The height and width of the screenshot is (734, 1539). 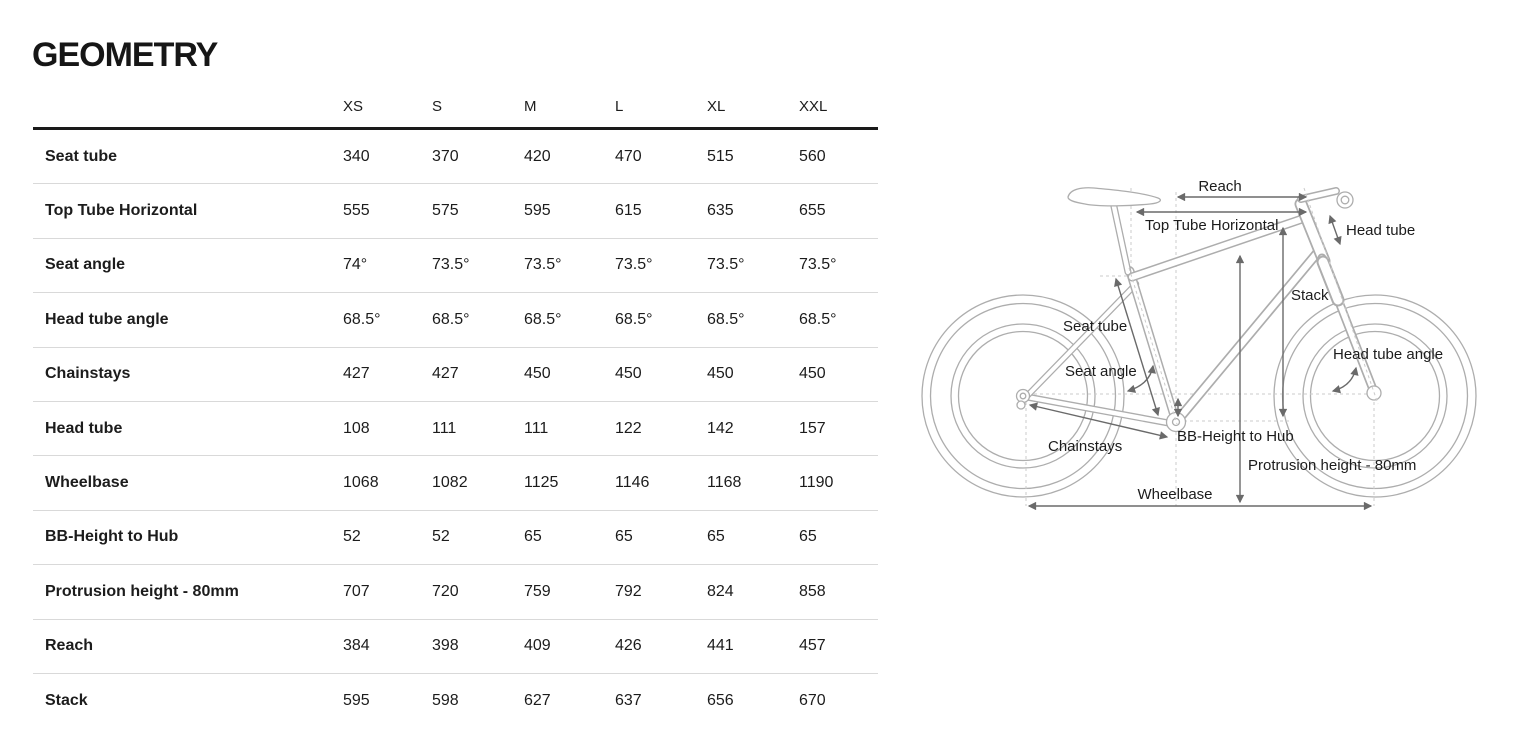 What do you see at coordinates (445, 211) in the screenshot?
I see `cell-value: 575` at bounding box center [445, 211].